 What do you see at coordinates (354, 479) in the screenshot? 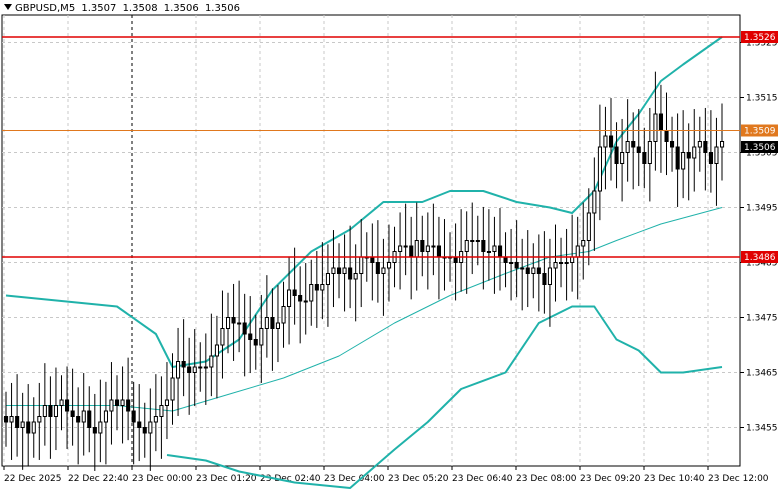
I see `x-tick-label: 23 Dec 04:00` at bounding box center [354, 479].